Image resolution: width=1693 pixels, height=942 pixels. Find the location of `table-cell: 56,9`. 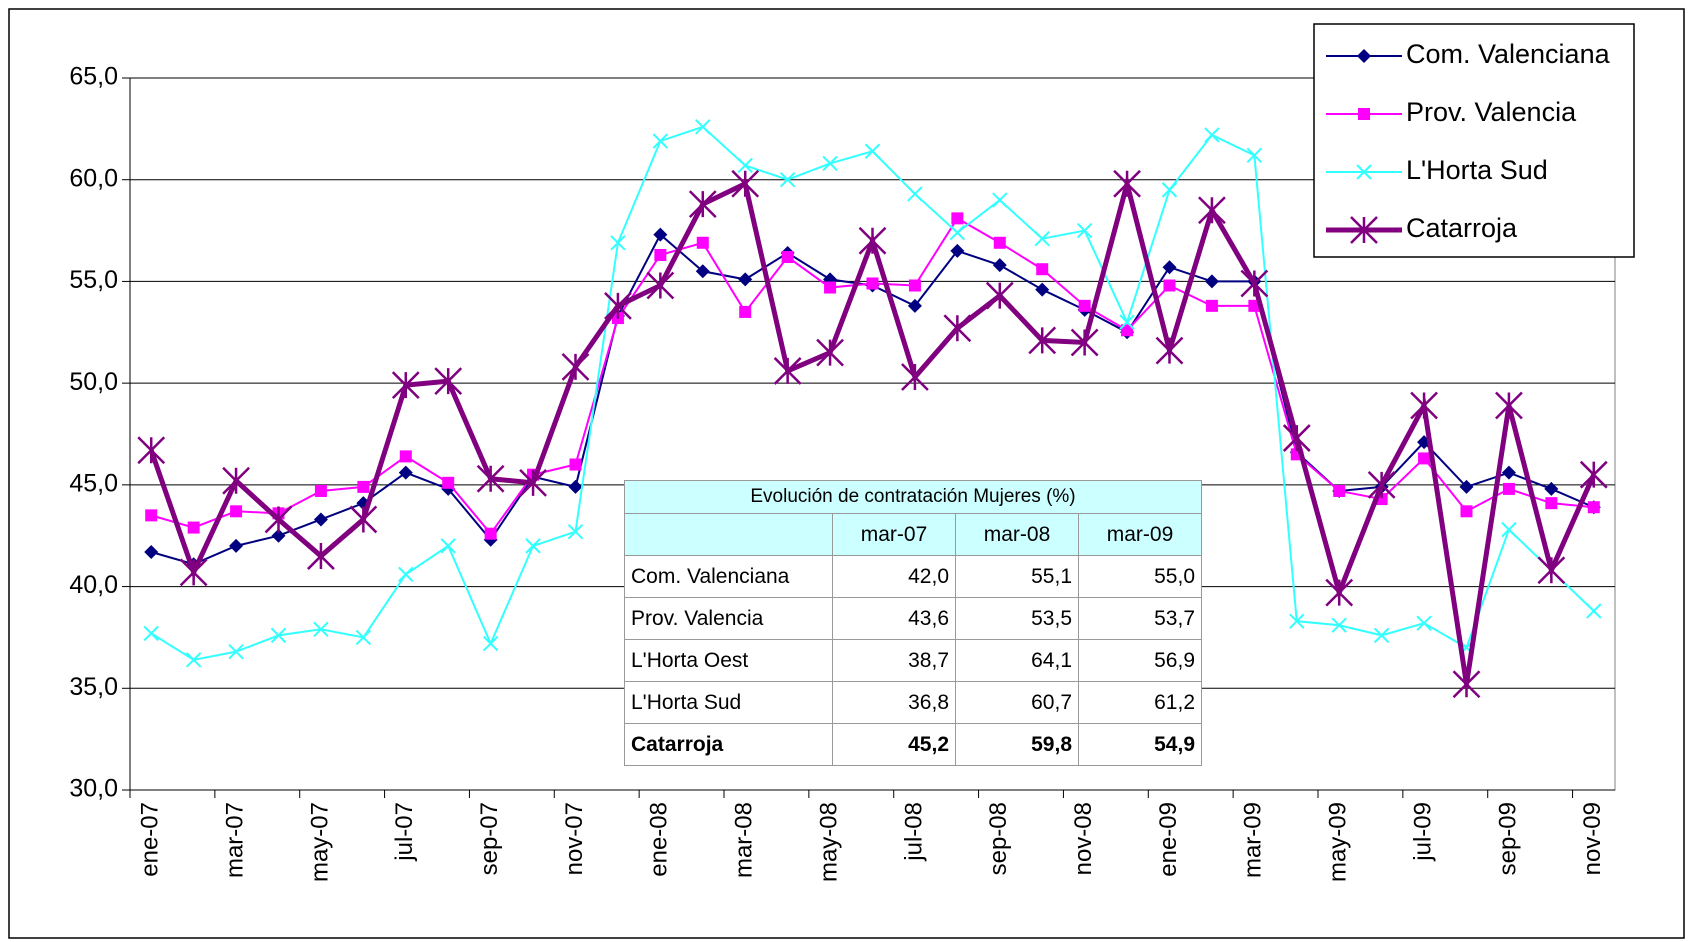

table-cell: 56,9 is located at coordinates (1140, 660).